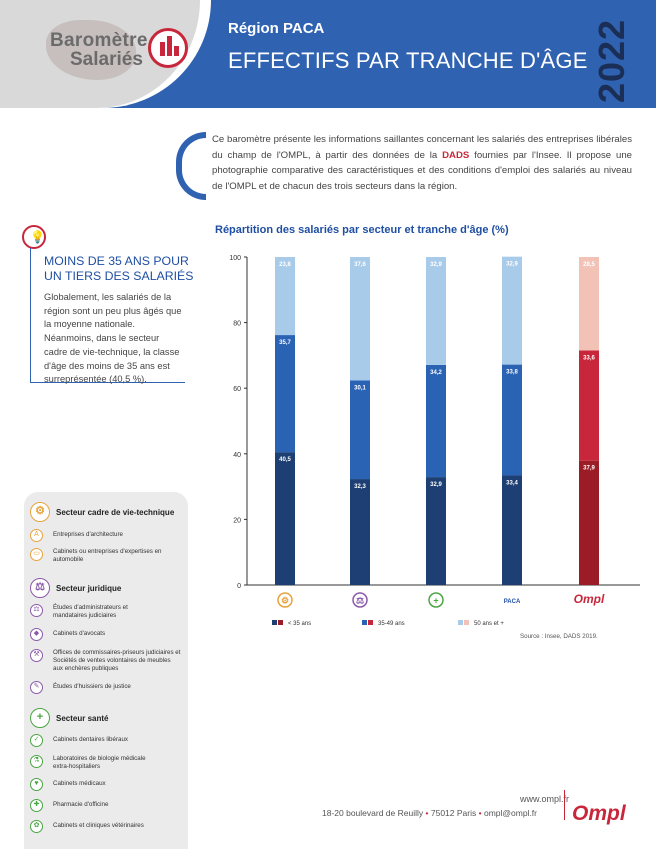 Image resolution: width=656 pixels, height=849 pixels. Describe the element at coordinates (92, 686) in the screenshot. I see `list-item-label: Études d'huissiers de justice` at that location.